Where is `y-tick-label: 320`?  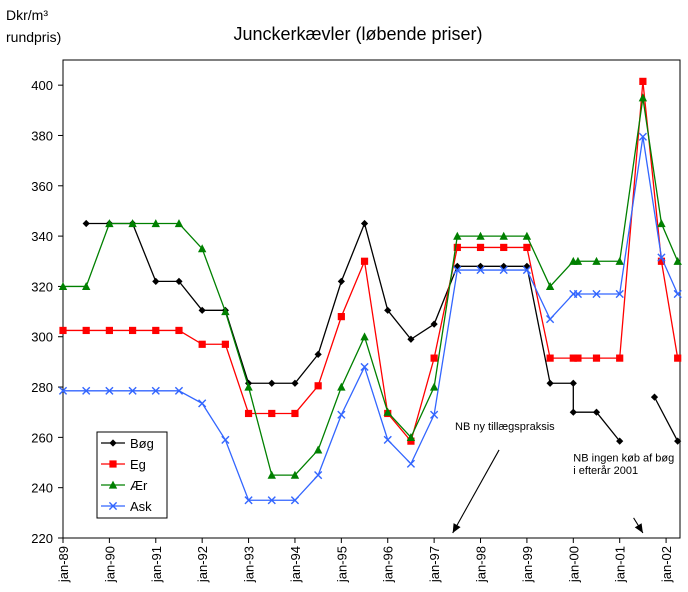
y-tick-label: 320 is located at coordinates (42, 286).